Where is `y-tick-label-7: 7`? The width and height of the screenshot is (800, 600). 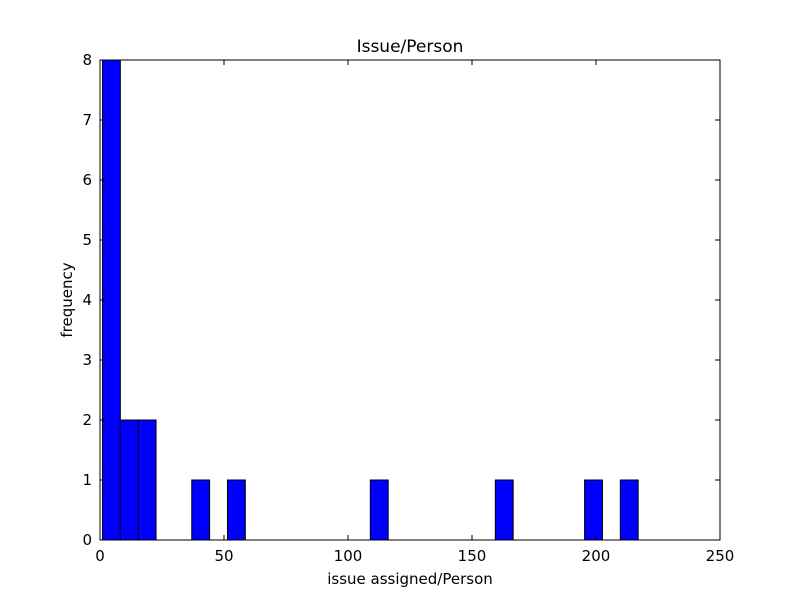 y-tick-label-7: 7 is located at coordinates (87, 120).